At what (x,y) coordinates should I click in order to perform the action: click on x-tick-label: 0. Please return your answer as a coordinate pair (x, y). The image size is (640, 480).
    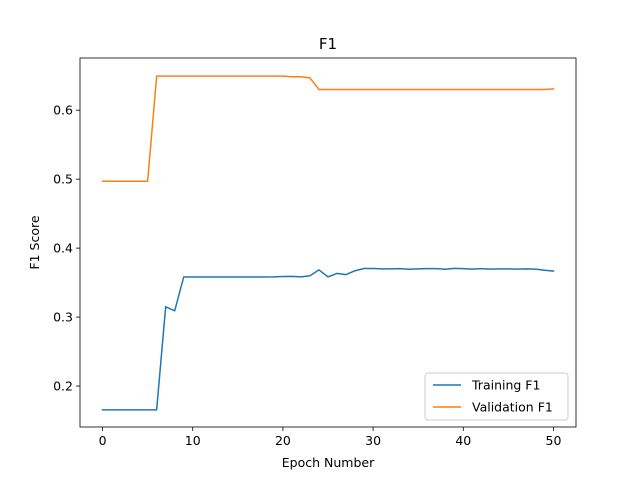
    Looking at the image, I should click on (103, 440).